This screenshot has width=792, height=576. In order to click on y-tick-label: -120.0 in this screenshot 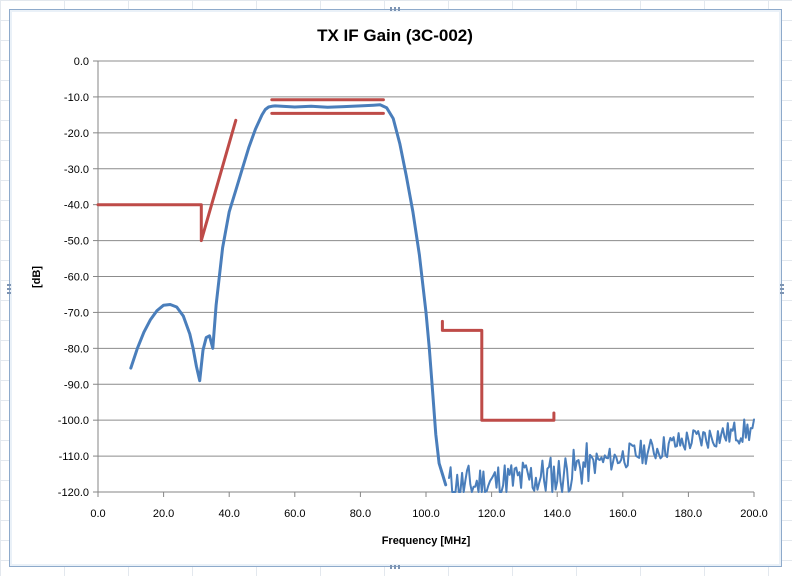, I will do `click(73, 493)`.